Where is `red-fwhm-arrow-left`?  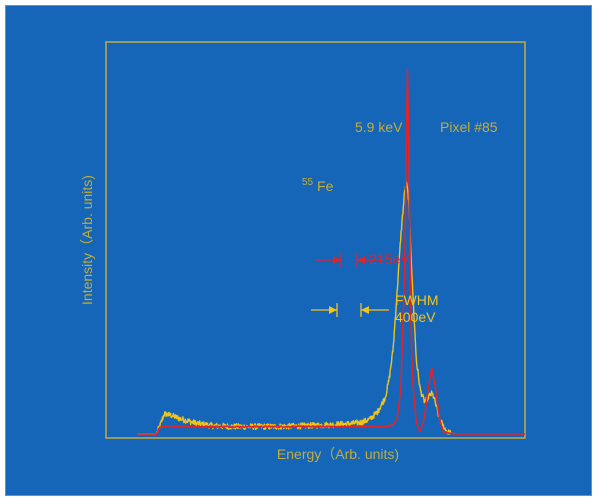
red-fwhm-arrow-left is located at coordinates (329, 260).